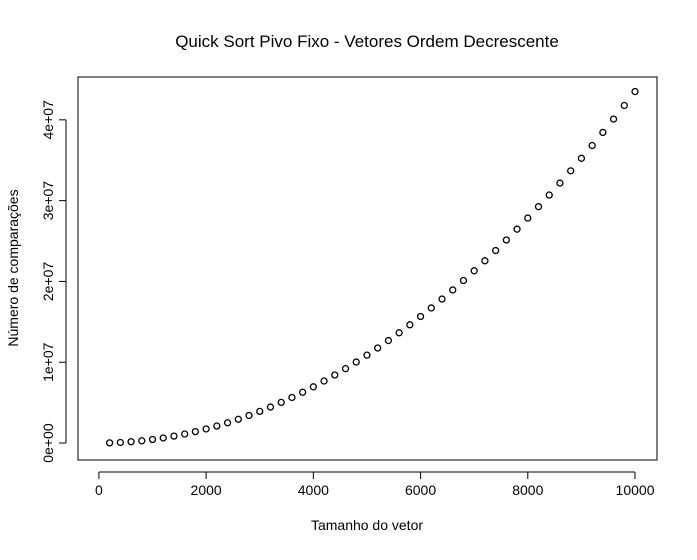 The height and width of the screenshot is (560, 697). Describe the element at coordinates (99, 490) in the screenshot. I see `x-tick-label: 0` at that location.